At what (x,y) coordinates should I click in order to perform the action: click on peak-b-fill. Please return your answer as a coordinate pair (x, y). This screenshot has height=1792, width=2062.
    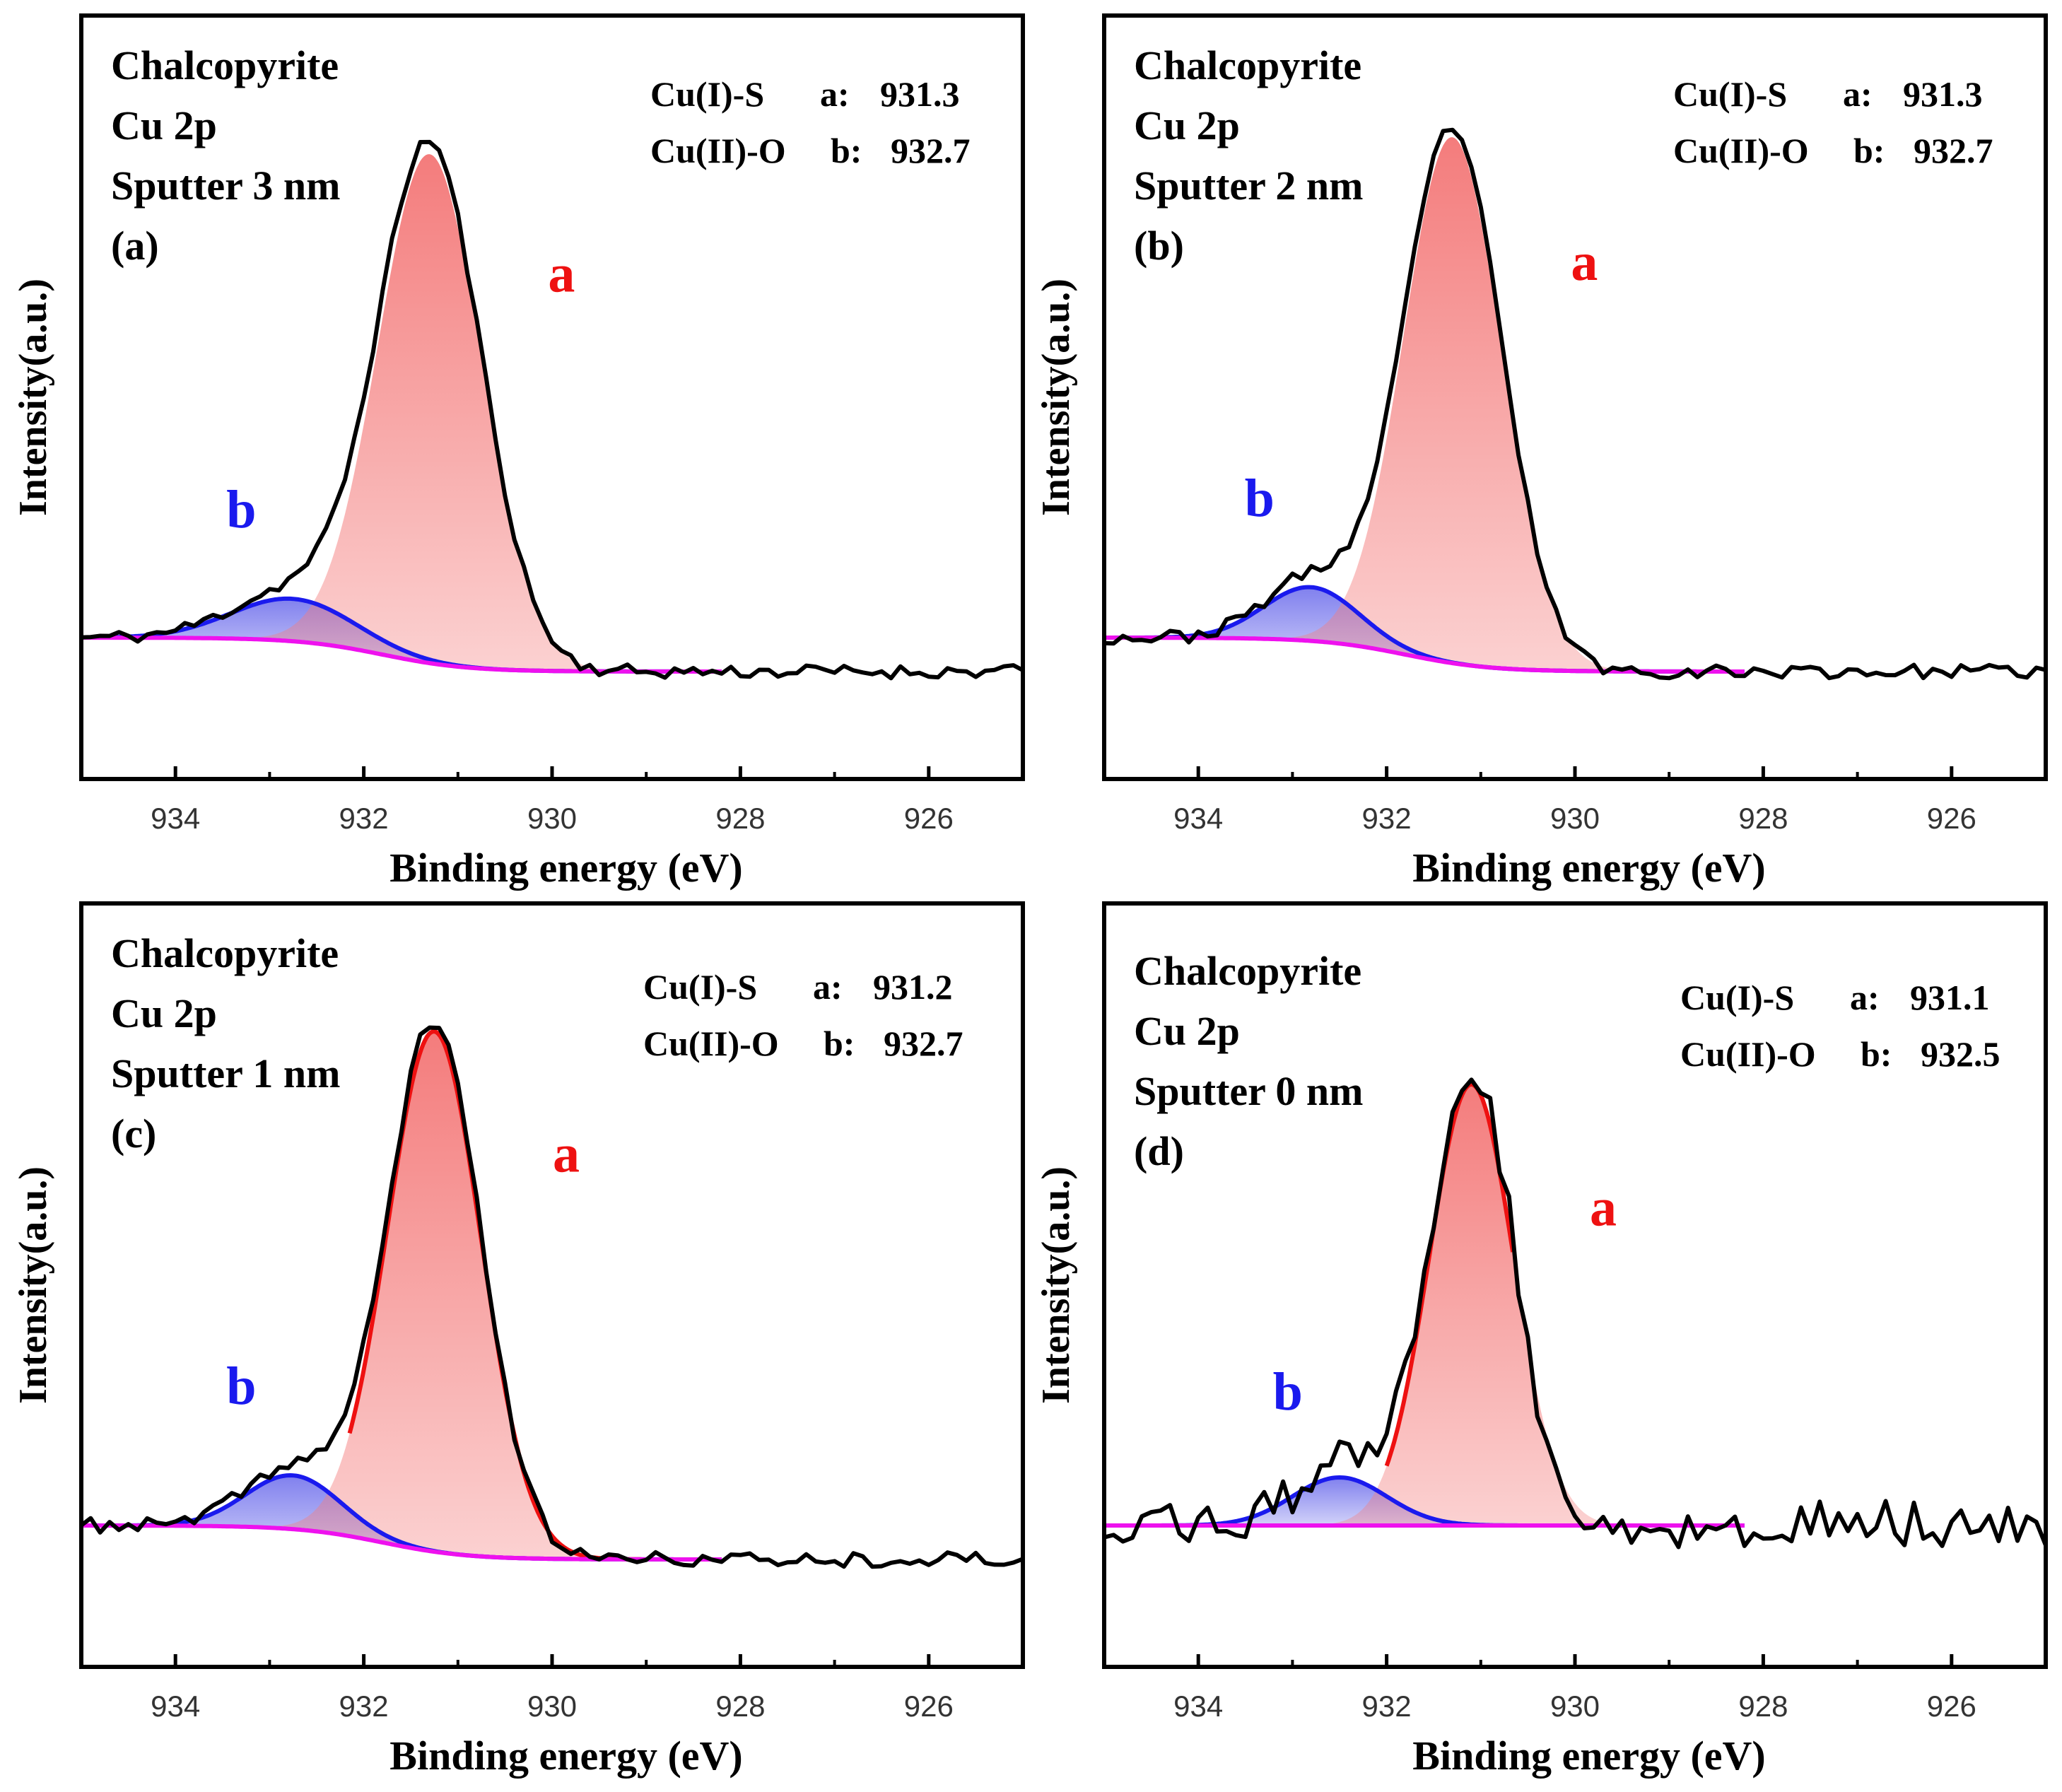
    Looking at the image, I should click on (402, 635).